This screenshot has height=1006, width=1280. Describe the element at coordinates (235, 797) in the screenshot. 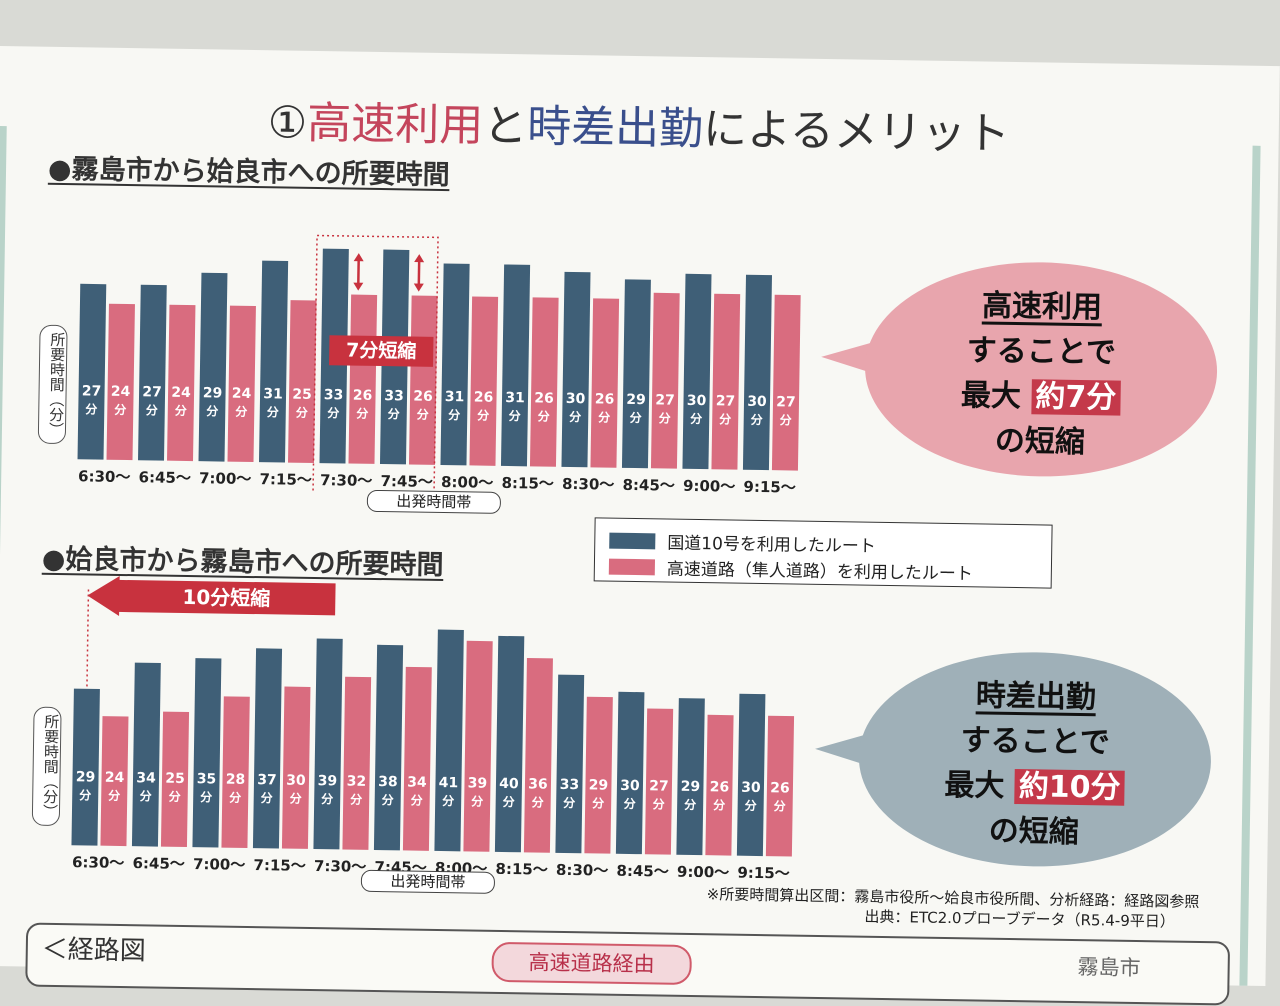

I see `chart2-unit-s1-2: 分` at that location.